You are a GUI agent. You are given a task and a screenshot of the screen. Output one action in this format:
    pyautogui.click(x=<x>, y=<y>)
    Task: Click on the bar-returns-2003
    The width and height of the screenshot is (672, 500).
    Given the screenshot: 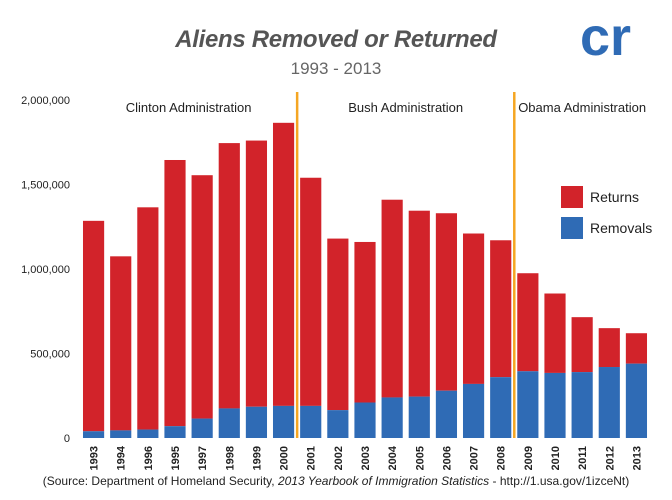 What is the action you would take?
    pyautogui.click(x=365, y=322)
    